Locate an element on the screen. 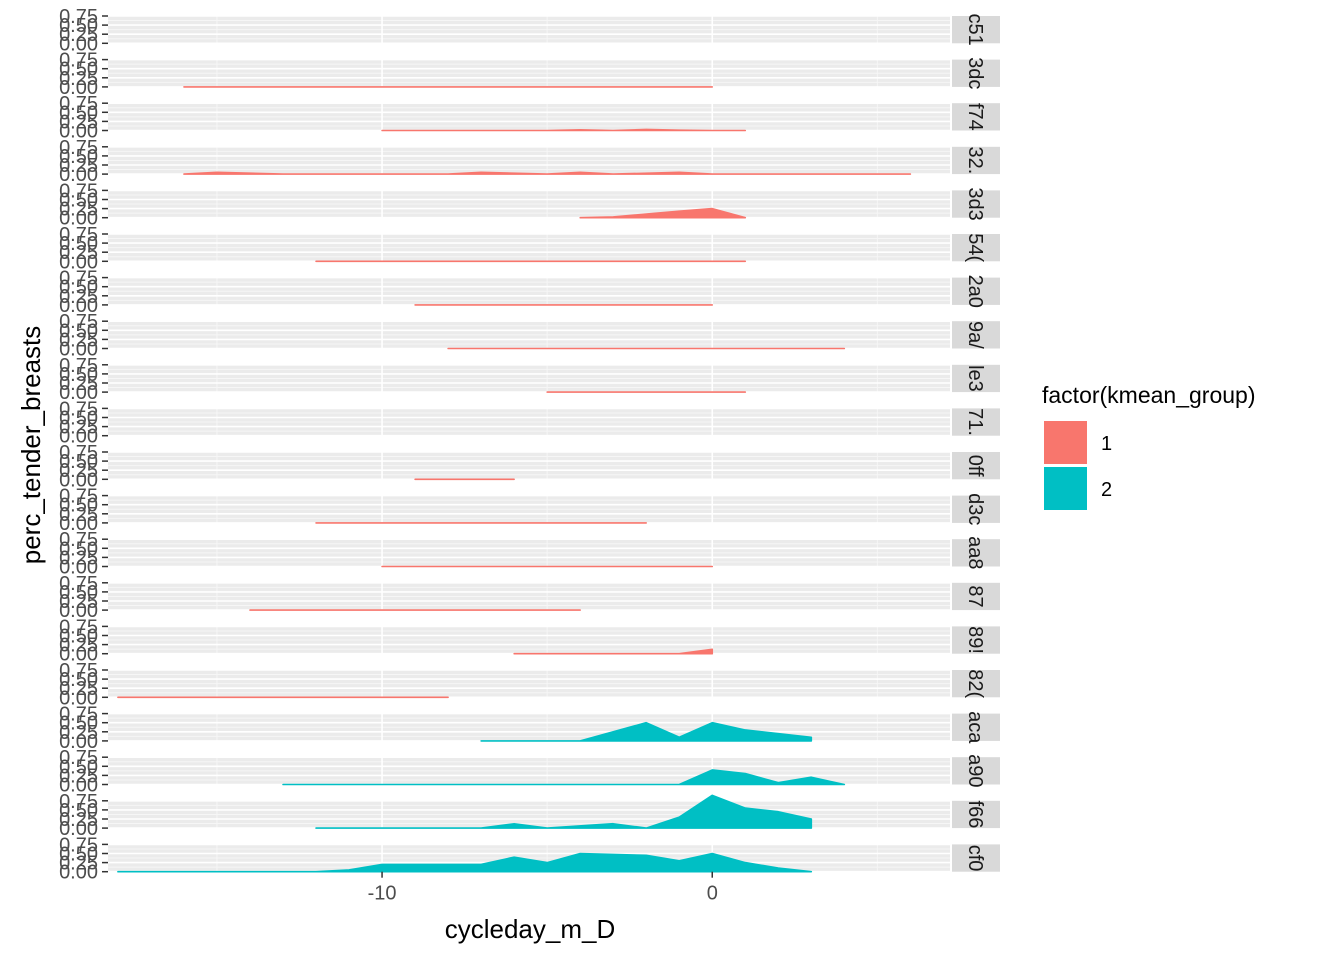 This screenshot has width=1344, height=965. facet-strip-label: c51 is located at coordinates (975, 30).